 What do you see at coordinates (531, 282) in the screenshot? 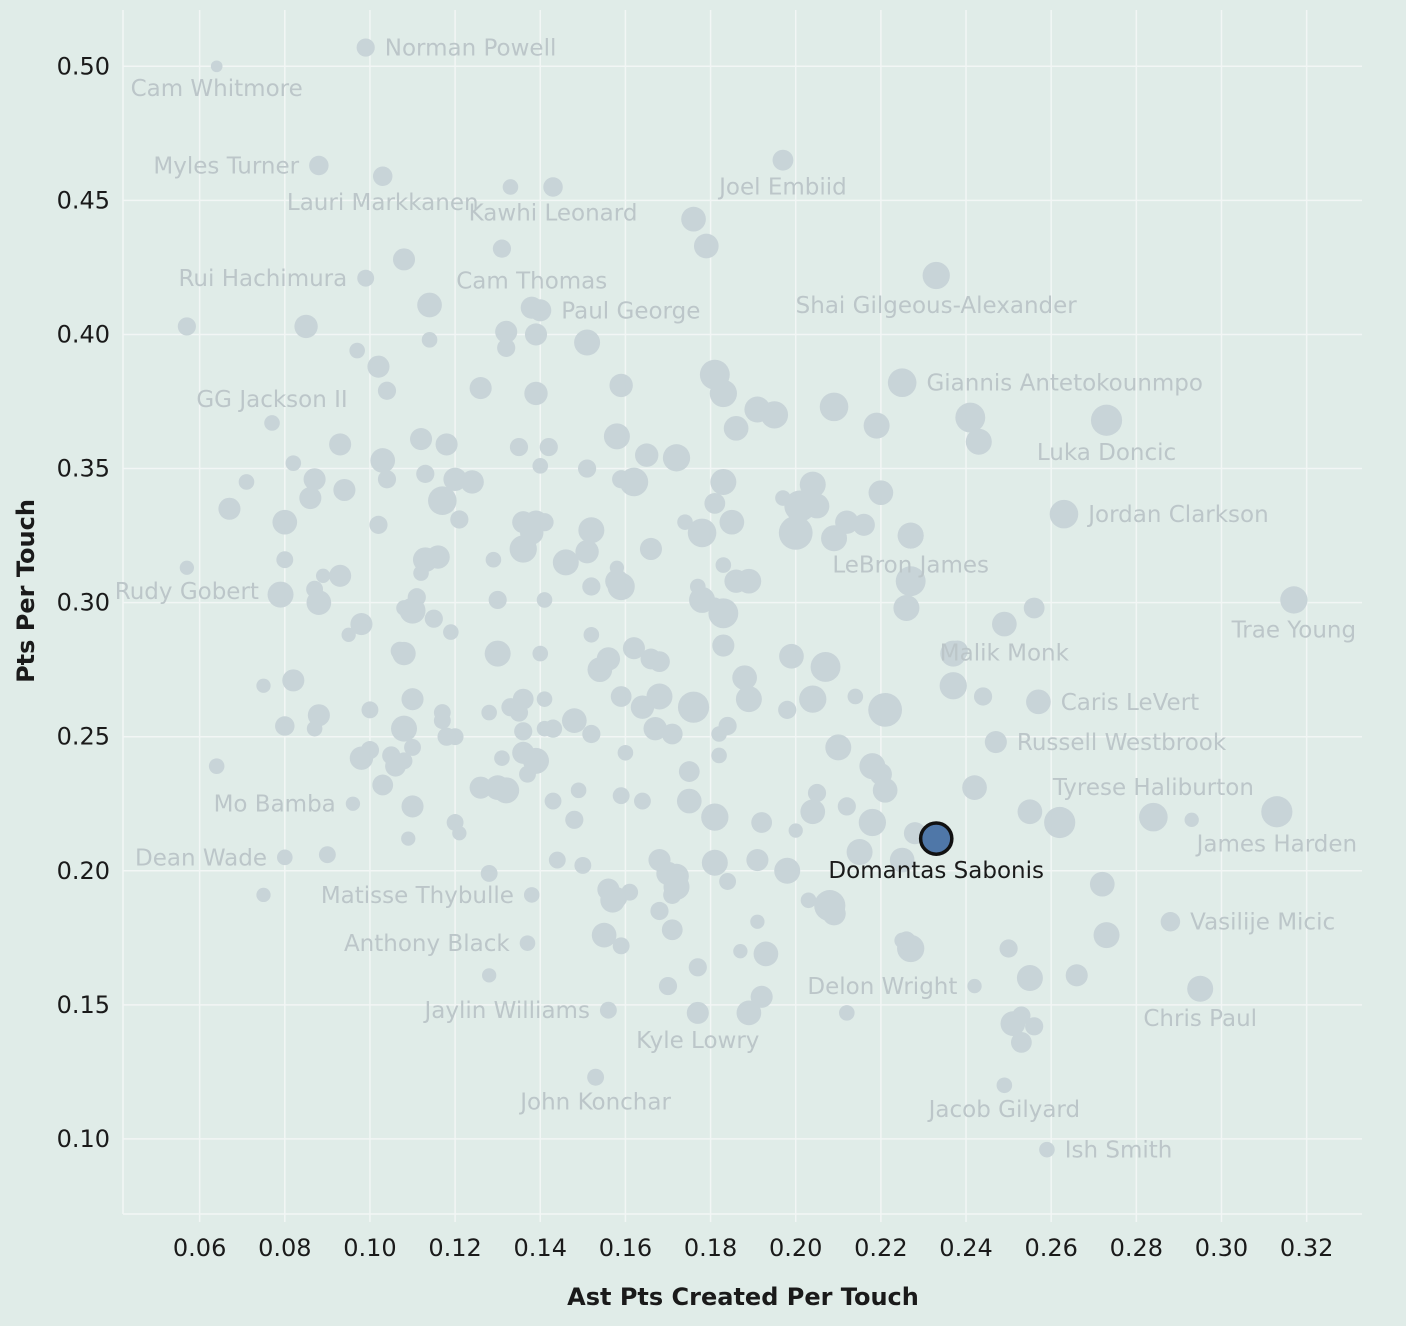
I see `point-label: Cam Thomas` at bounding box center [531, 282].